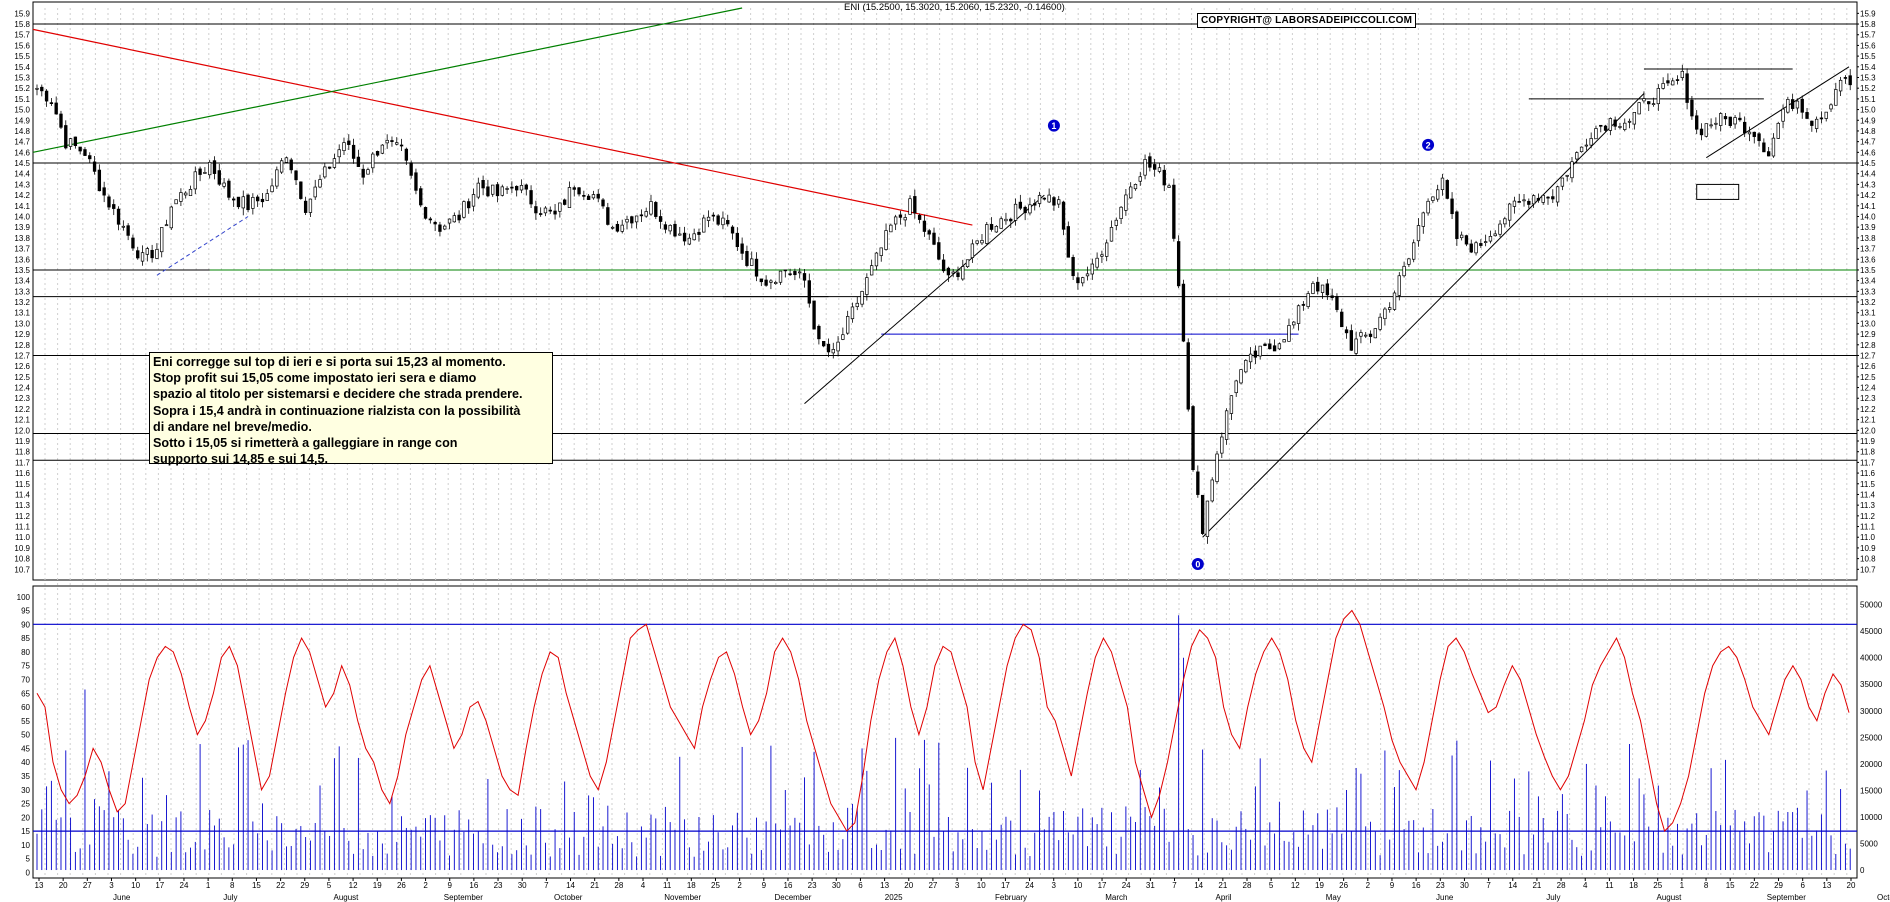 The width and height of the screenshot is (1890, 902). Describe the element at coordinates (22, 152) in the screenshot. I see `price-tick-label-left: 14.6` at that location.